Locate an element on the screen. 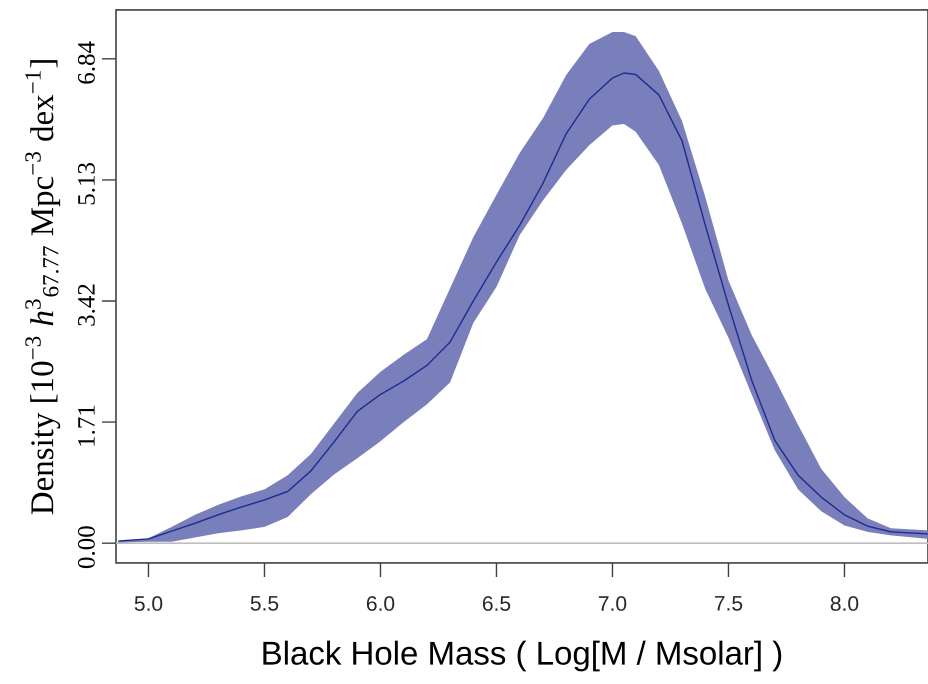 The width and height of the screenshot is (928, 684). x-axis-title: Black Hole Mass ( Log[M / Msolar] ) is located at coordinates (522, 656).